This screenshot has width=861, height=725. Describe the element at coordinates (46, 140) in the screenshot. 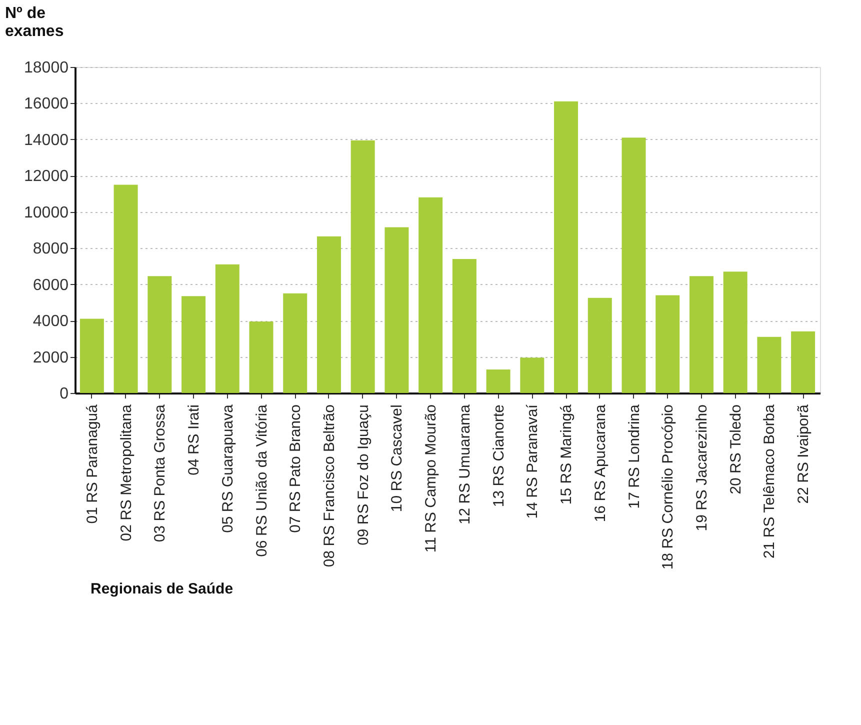

I see `y-tick-label: 14000` at that location.